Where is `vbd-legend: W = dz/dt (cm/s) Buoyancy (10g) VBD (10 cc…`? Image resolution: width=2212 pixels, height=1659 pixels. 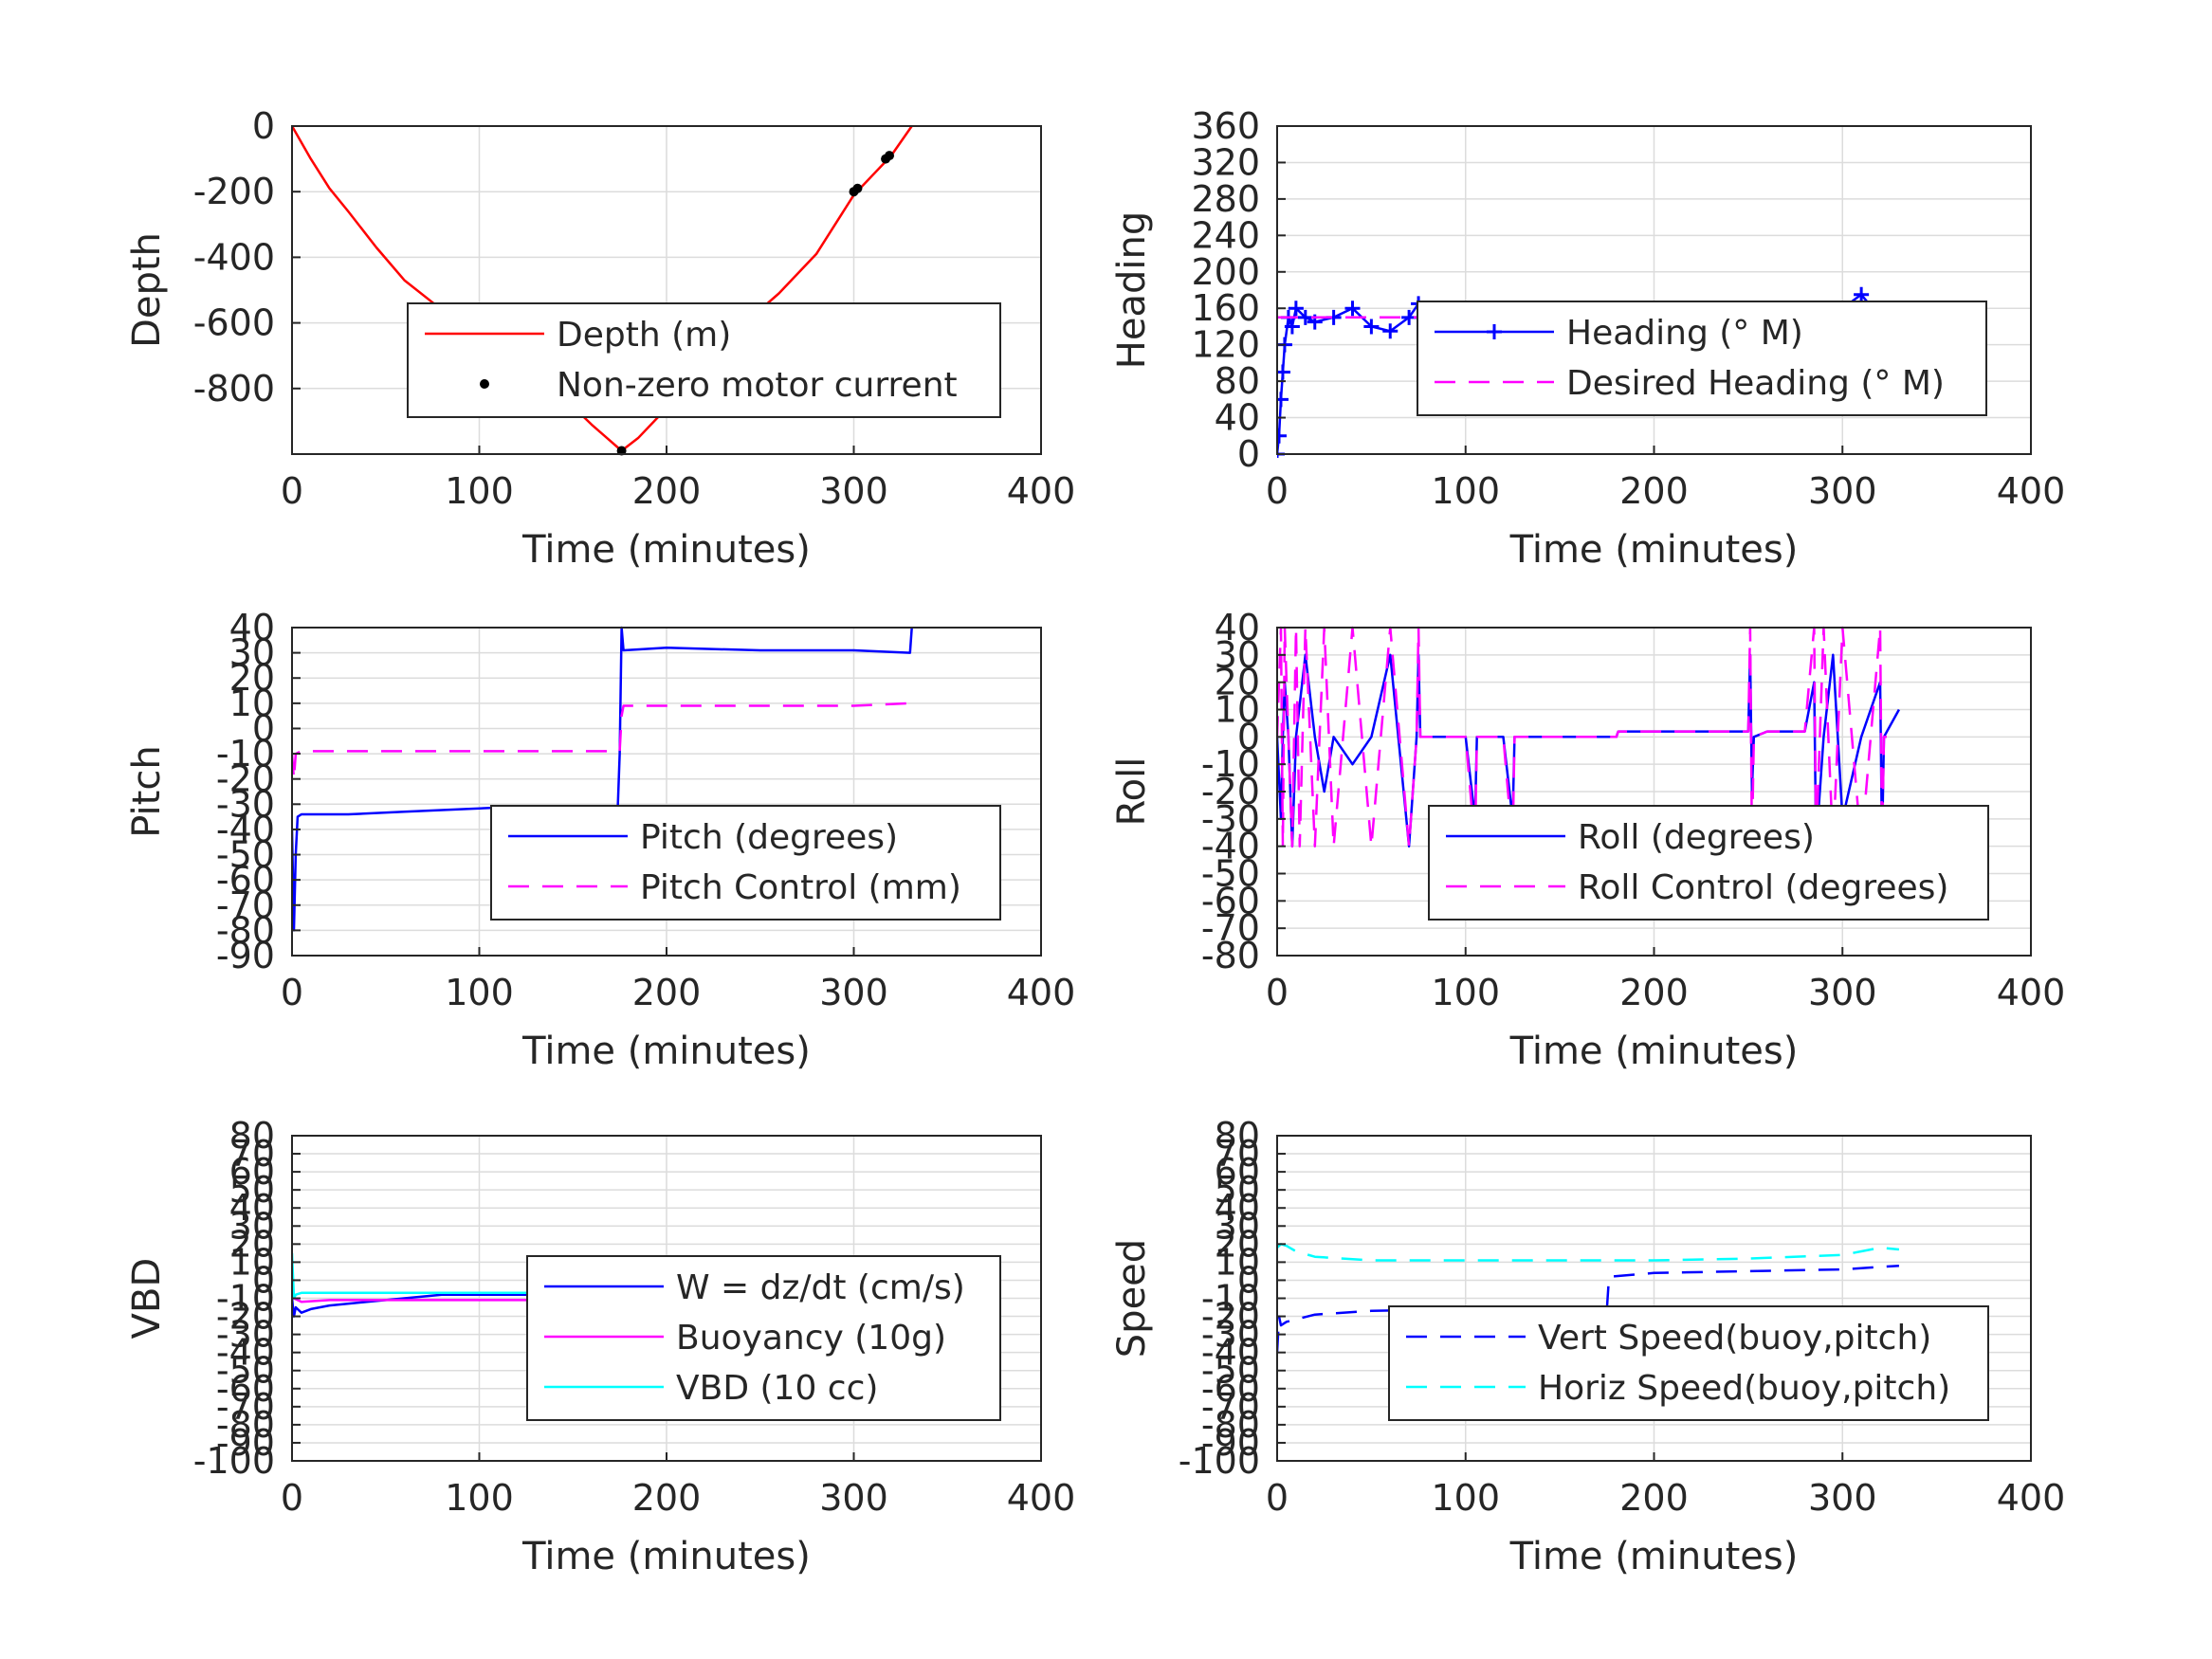 vbd-legend: W = dz/dt (cm/s) Buoyancy (10g) VBD (10 cc… is located at coordinates (763, 1338).